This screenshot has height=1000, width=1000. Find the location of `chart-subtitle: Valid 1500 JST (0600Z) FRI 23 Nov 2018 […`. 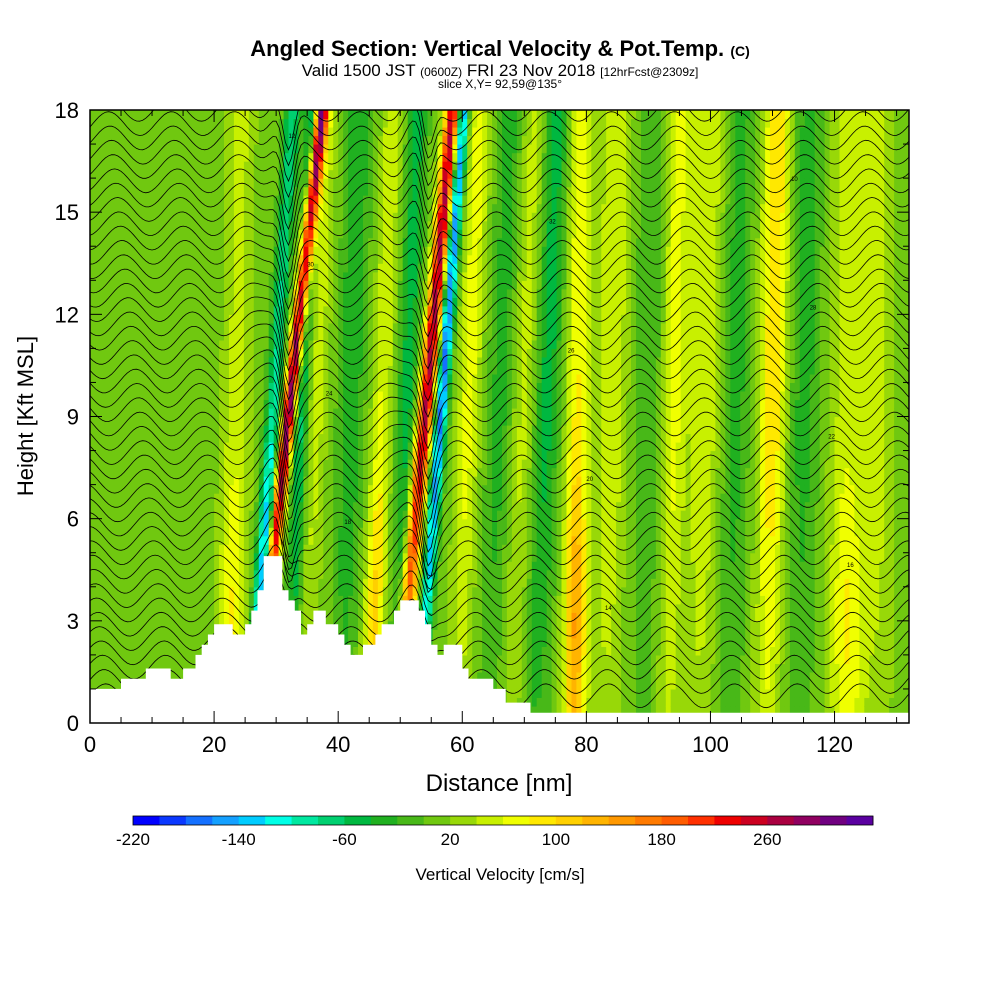

chart-subtitle: Valid 1500 JST (0600Z) FRI 23 Nov 2018 [… is located at coordinates (500, 71).